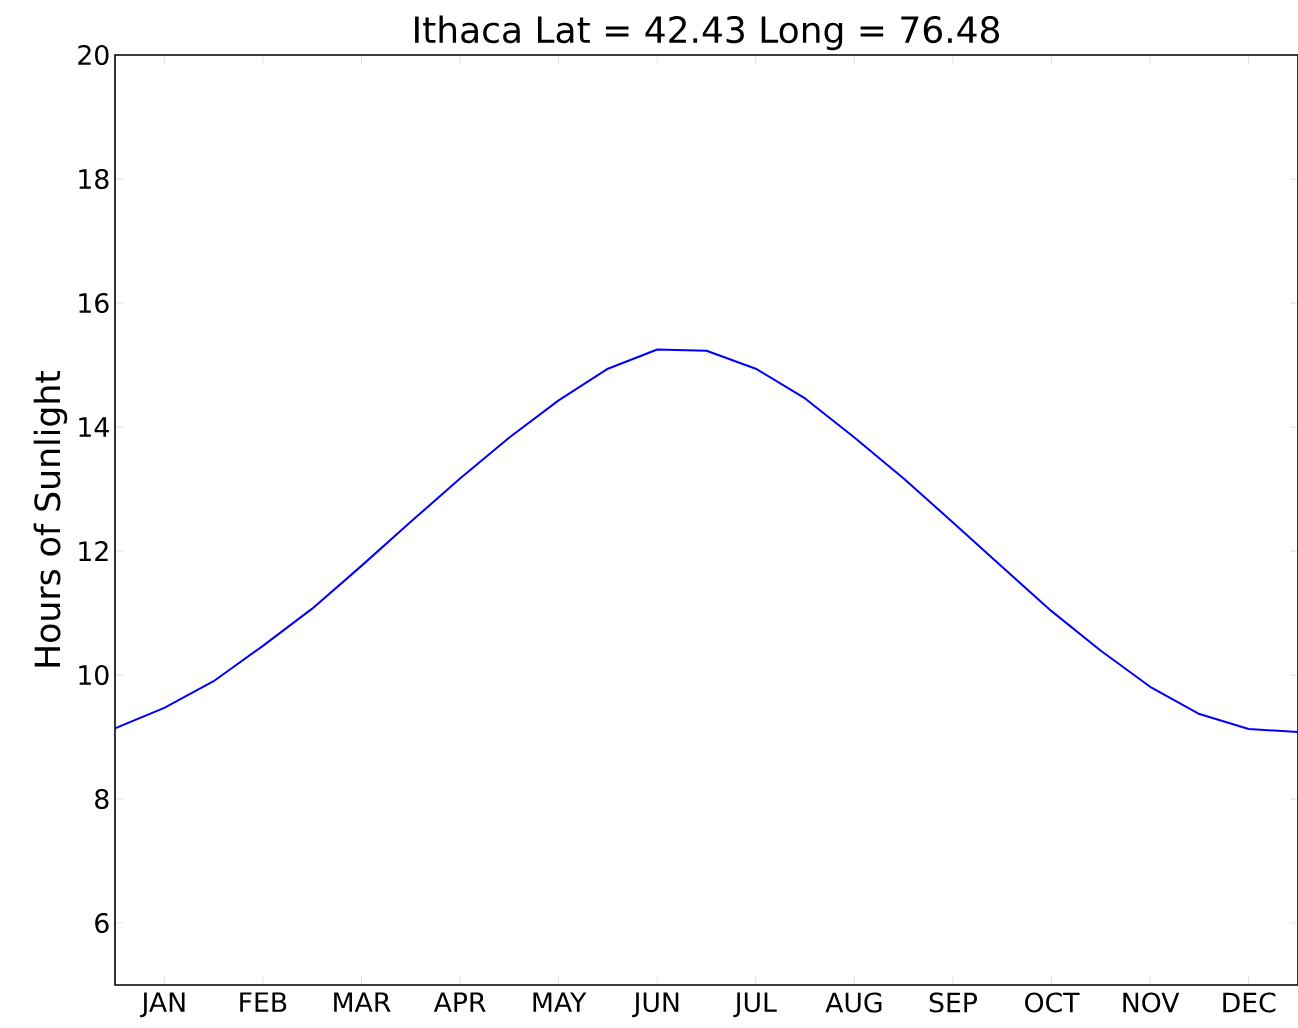 The height and width of the screenshot is (1028, 1298). What do you see at coordinates (263, 1002) in the screenshot?
I see `x-tick-label: FEB` at bounding box center [263, 1002].